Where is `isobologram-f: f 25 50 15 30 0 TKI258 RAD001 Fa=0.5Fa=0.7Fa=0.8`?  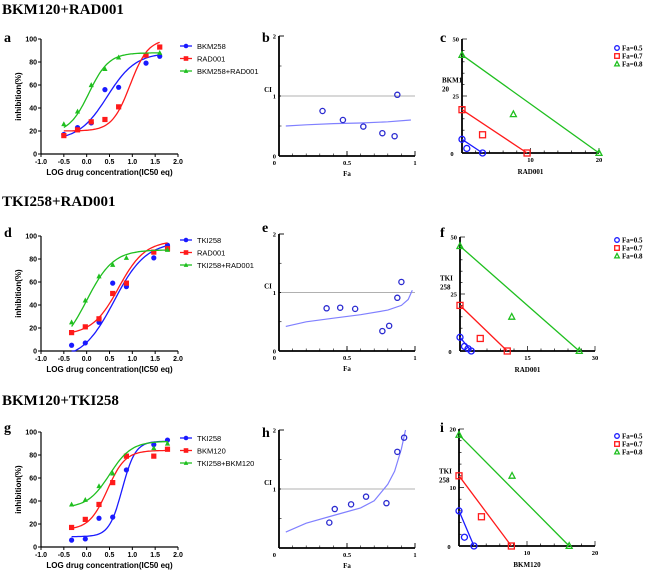 isobologram-f: f 25 50 15 30 0 TKI258 RAD001 Fa=0.5Fa=0.7Fa=0.8 is located at coordinates (541, 300).